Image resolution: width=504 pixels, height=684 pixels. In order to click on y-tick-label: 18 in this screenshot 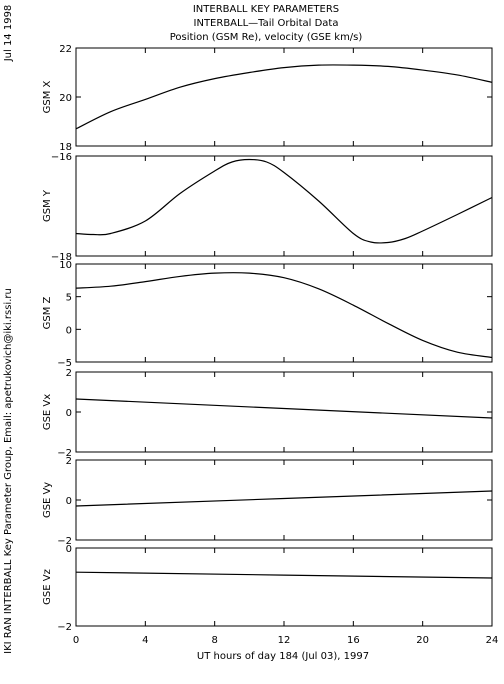, I will do `click(65, 147)`.